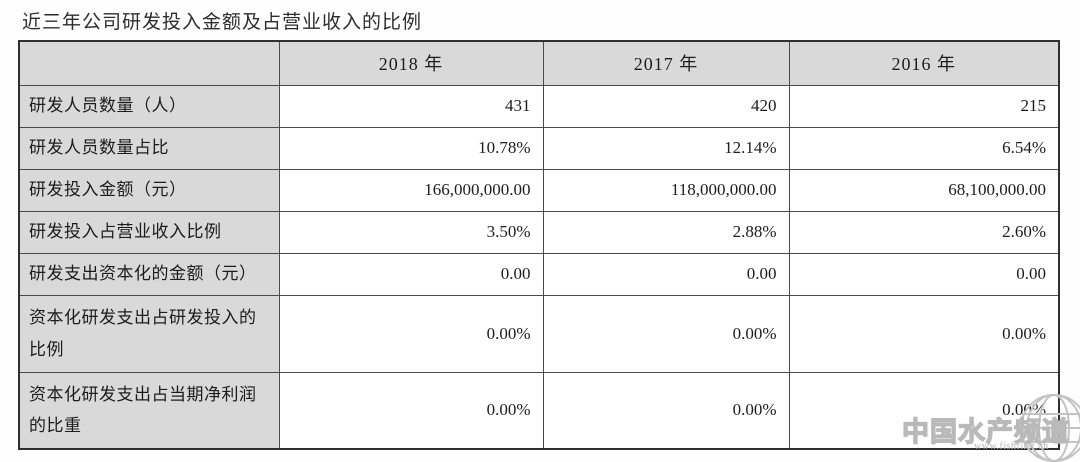 The height and width of the screenshot is (462, 1080). Describe the element at coordinates (149, 148) in the screenshot. I see `row-label: 研发人员数量占比` at that location.